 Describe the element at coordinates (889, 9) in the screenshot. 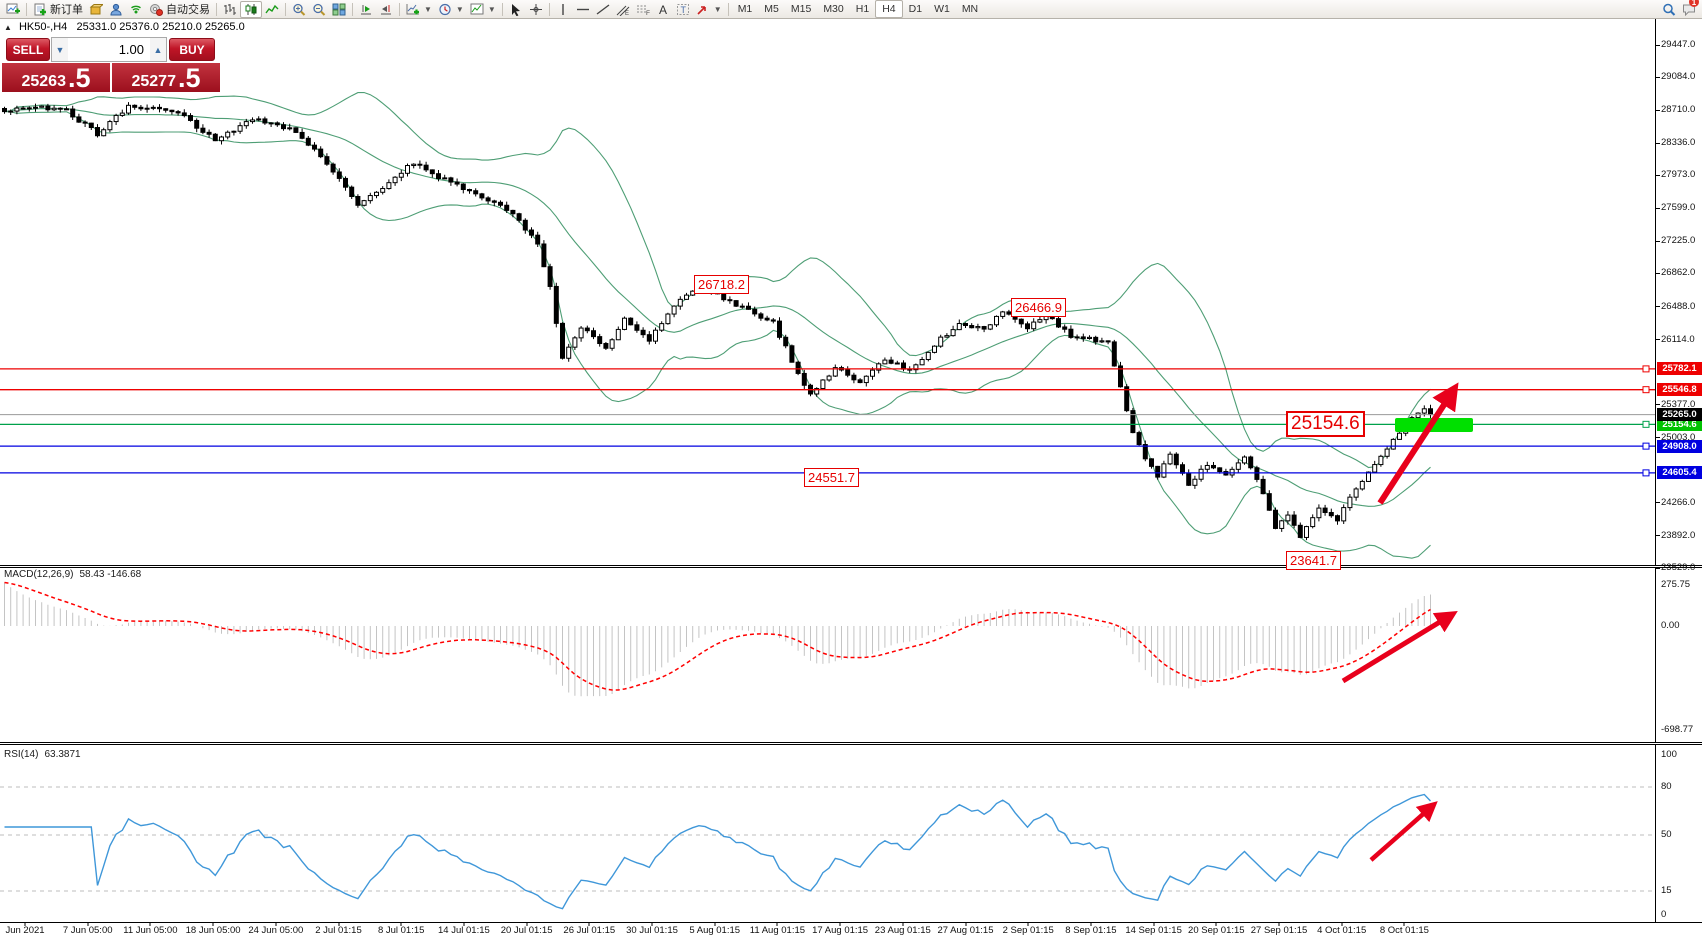

I see `timeframe-button-h4: H4` at that location.